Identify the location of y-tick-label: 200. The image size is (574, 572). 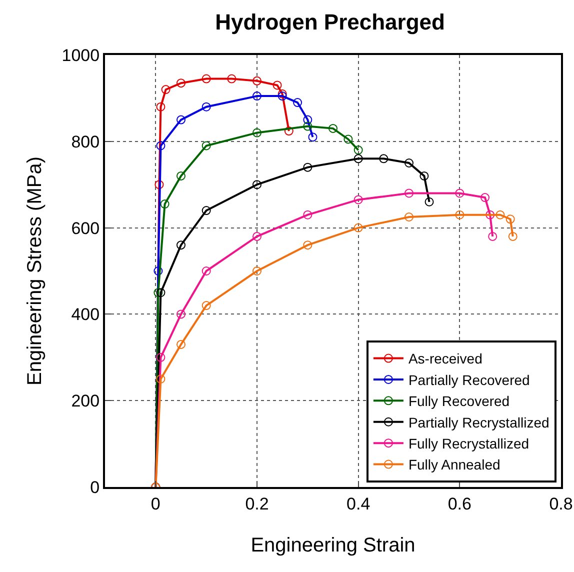
(85, 401).